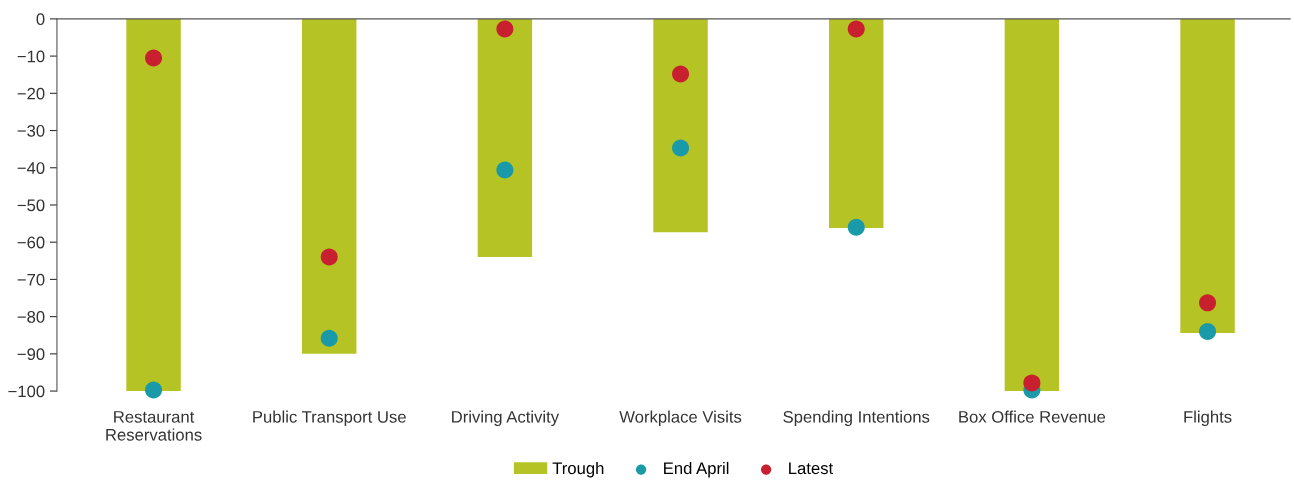 The width and height of the screenshot is (1294, 484). What do you see at coordinates (40, 19) in the screenshot?
I see `y-tick-label: 0` at bounding box center [40, 19].